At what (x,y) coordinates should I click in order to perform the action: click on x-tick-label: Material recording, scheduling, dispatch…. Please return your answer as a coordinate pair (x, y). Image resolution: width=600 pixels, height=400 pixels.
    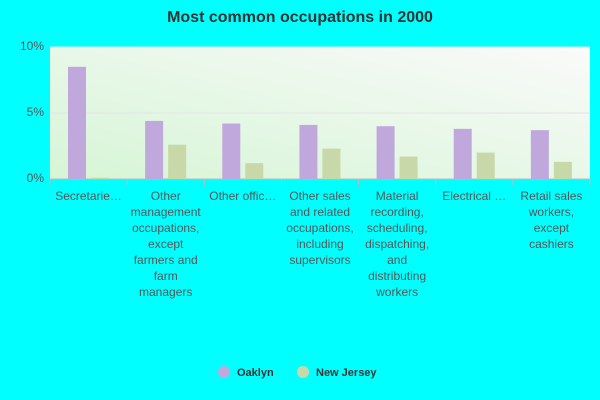
    Looking at the image, I should click on (397, 244).